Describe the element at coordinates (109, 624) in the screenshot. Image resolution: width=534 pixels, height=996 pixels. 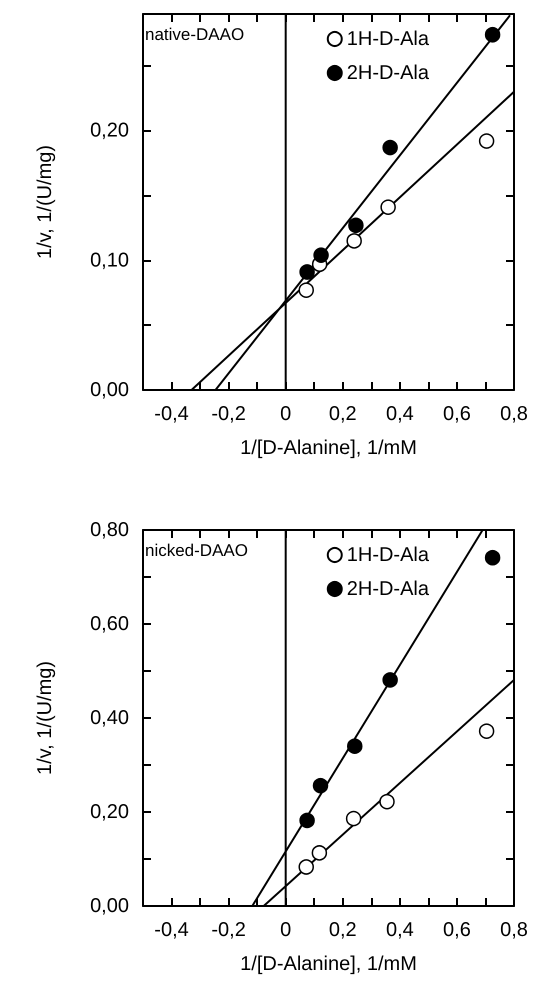
I see `y-tick-label: 0,60` at that location.